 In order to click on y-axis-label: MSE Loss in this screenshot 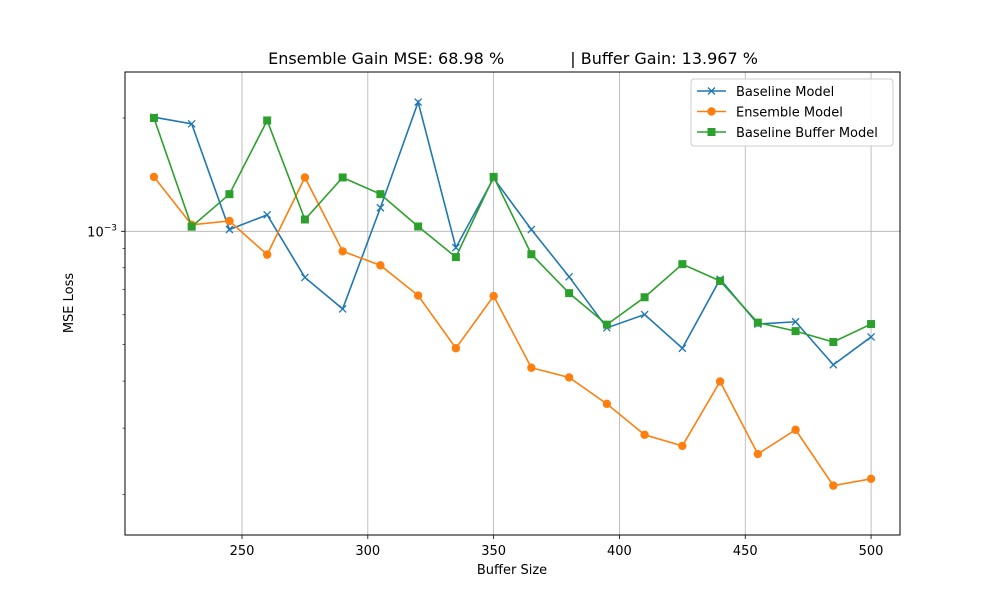, I will do `click(69, 303)`.